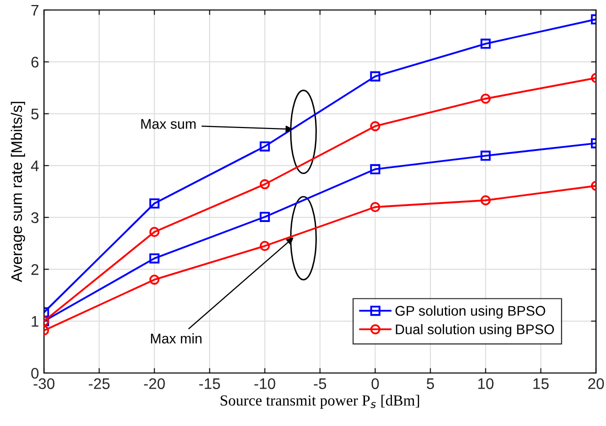 The width and height of the screenshot is (606, 426). Describe the element at coordinates (154, 384) in the screenshot. I see `x-tick-label: -20` at that location.